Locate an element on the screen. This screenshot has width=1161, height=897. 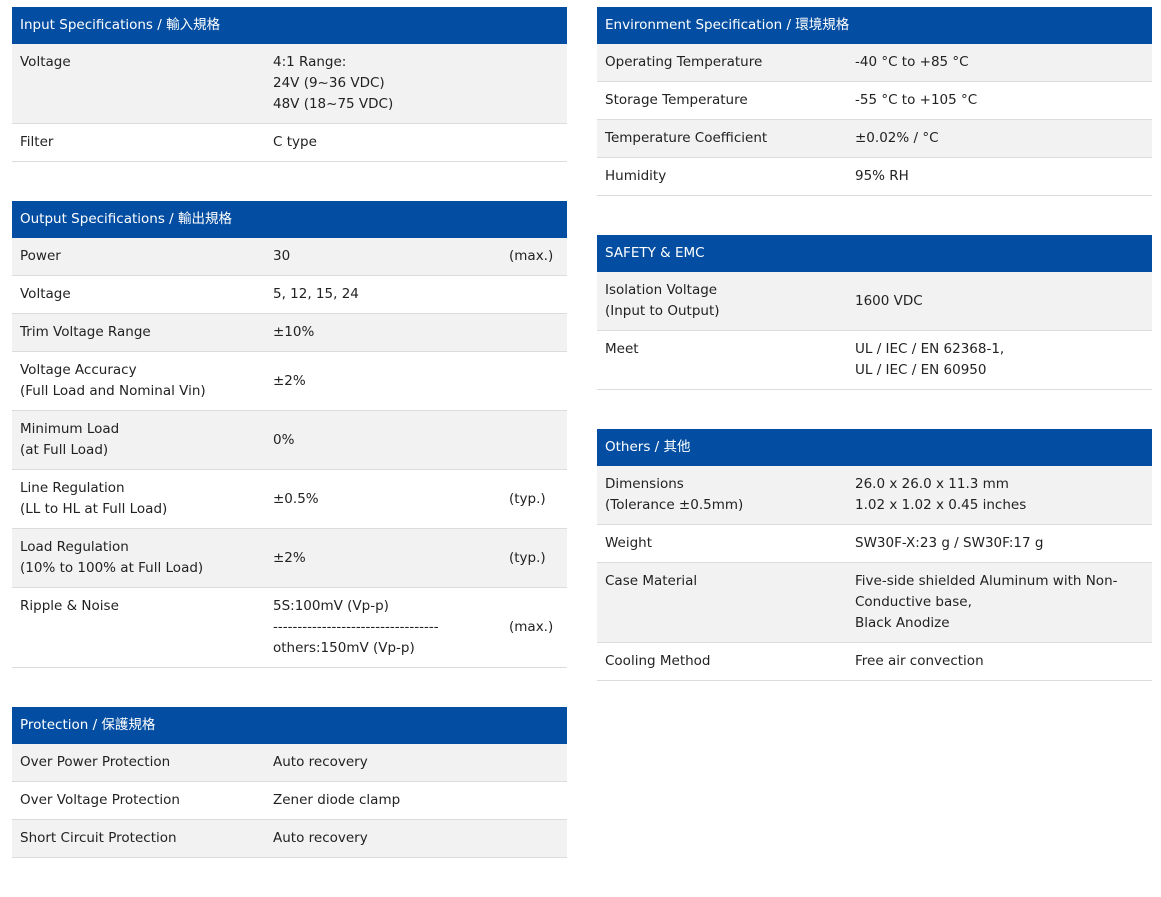
spec-label-line: Humidity is located at coordinates (636, 176).